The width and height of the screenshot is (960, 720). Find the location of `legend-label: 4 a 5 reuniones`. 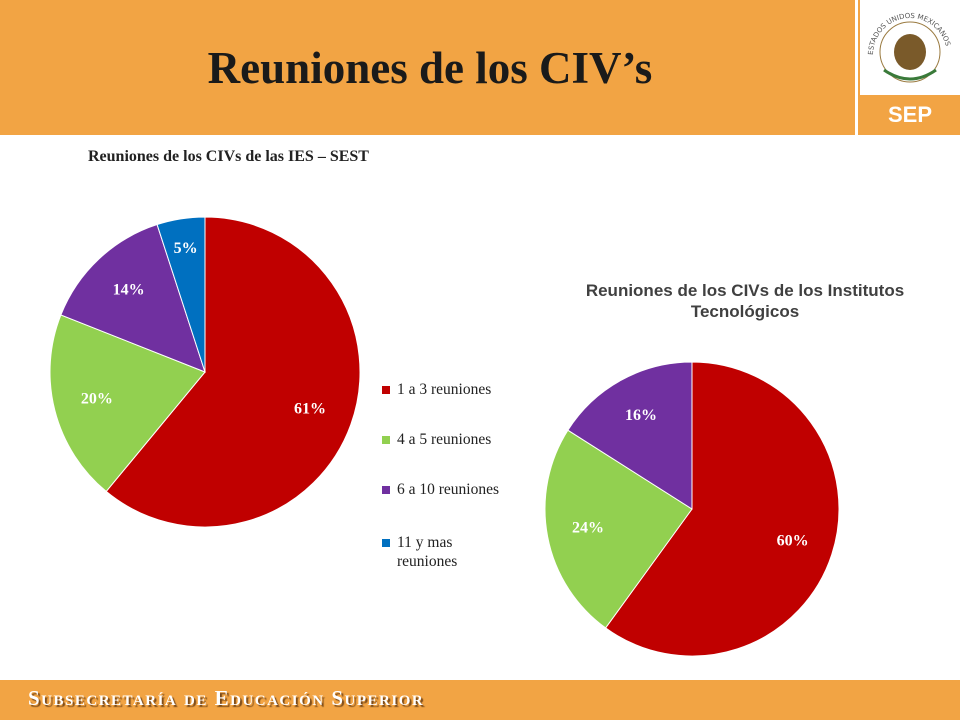

legend-label: 4 a 5 reuniones is located at coordinates (444, 439).